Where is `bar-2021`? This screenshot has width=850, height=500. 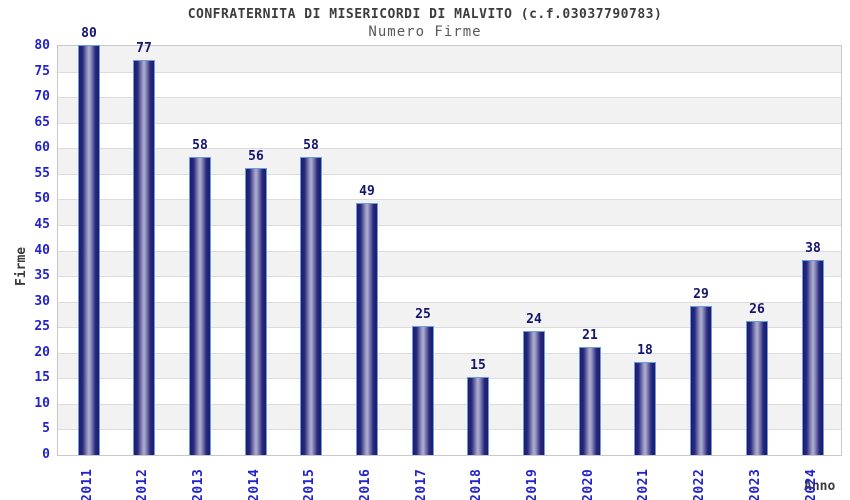 bar-2021 is located at coordinates (645, 408).